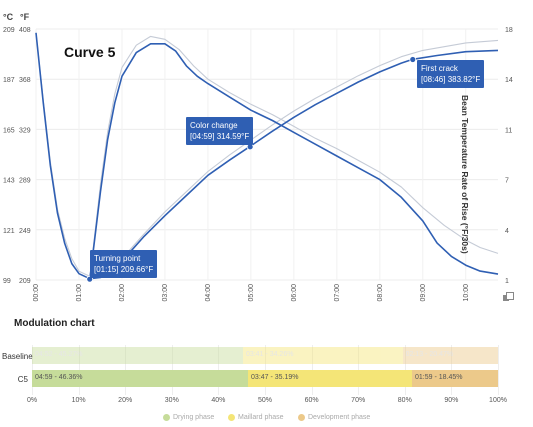 The width and height of the screenshot is (533, 427). Describe the element at coordinates (220, 136) in the screenshot. I see `color-change-value: [04:59] 314.59°F` at that location.